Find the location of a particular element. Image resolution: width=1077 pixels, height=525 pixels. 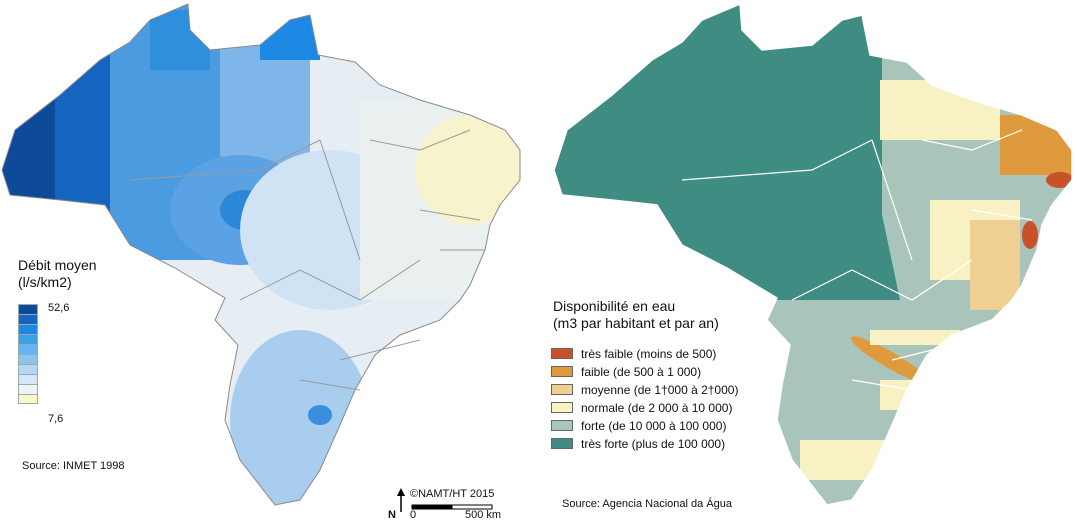

right-legend-title-line1: Disponibilité en eau is located at coordinates (614, 306).